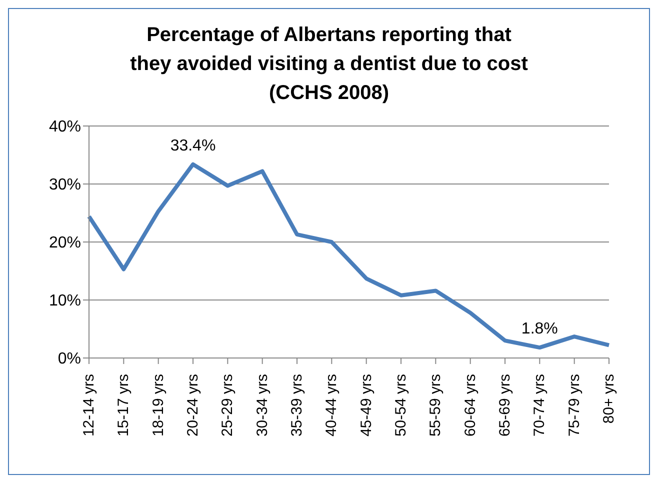 The image size is (666, 483). I want to click on y-tick-label: 20%, so click(64, 243).